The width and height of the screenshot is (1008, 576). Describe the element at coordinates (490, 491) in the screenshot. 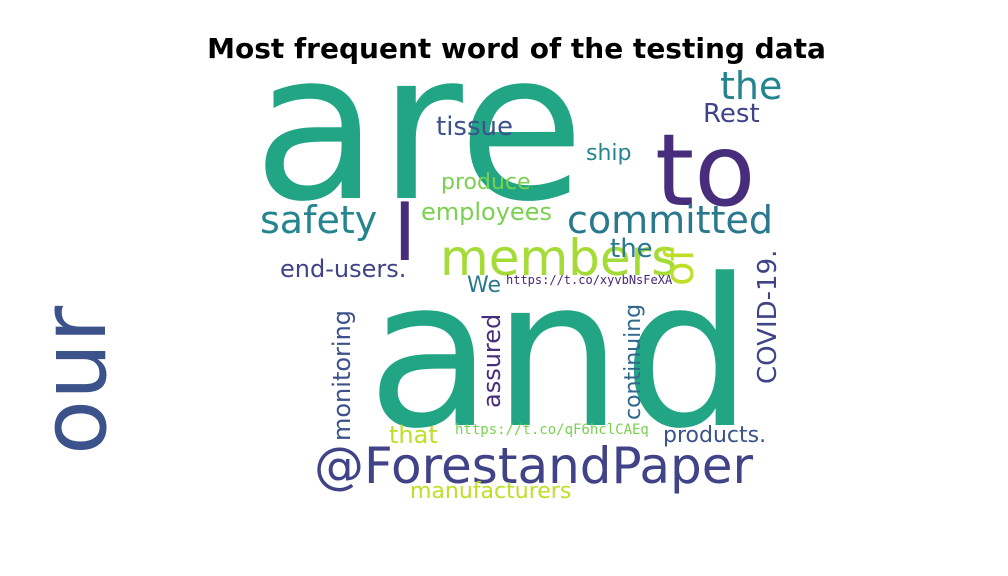

I see `word-manufacturers: manufacturers` at that location.